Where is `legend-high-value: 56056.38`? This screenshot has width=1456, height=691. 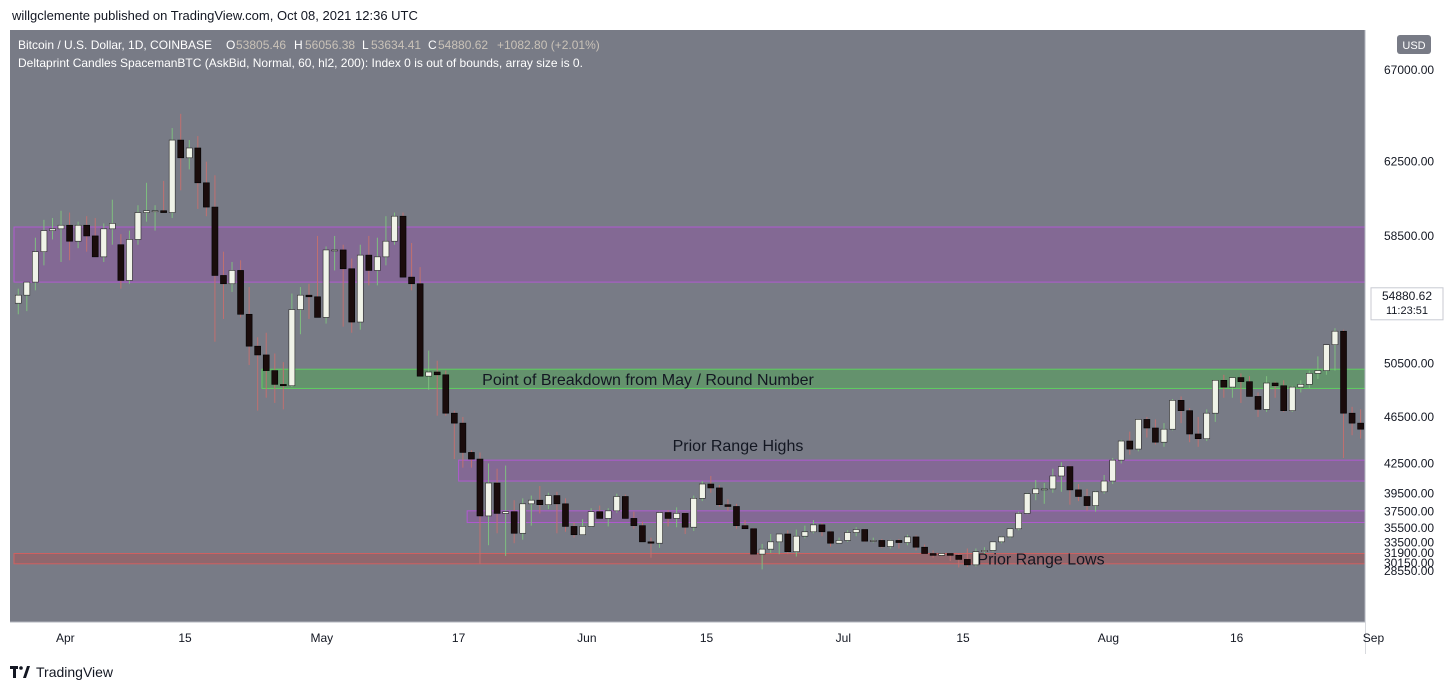 legend-high-value: 56056.38 is located at coordinates (330, 45).